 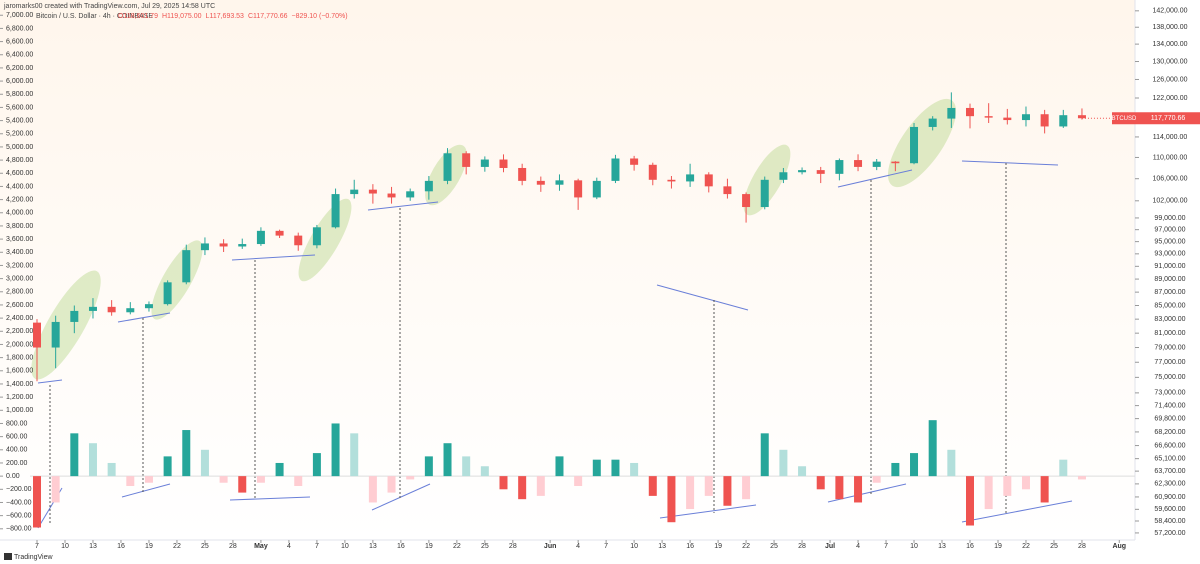 I want to click on y2-tick-label: 2,200.00, so click(x=19, y=331).